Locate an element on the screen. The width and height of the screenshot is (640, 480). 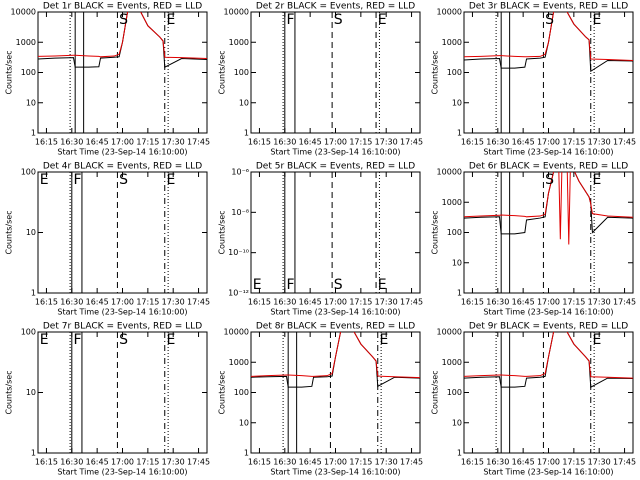
chart-title: Det 1r BLACK = Events, RED = LLD is located at coordinates (122, 7).